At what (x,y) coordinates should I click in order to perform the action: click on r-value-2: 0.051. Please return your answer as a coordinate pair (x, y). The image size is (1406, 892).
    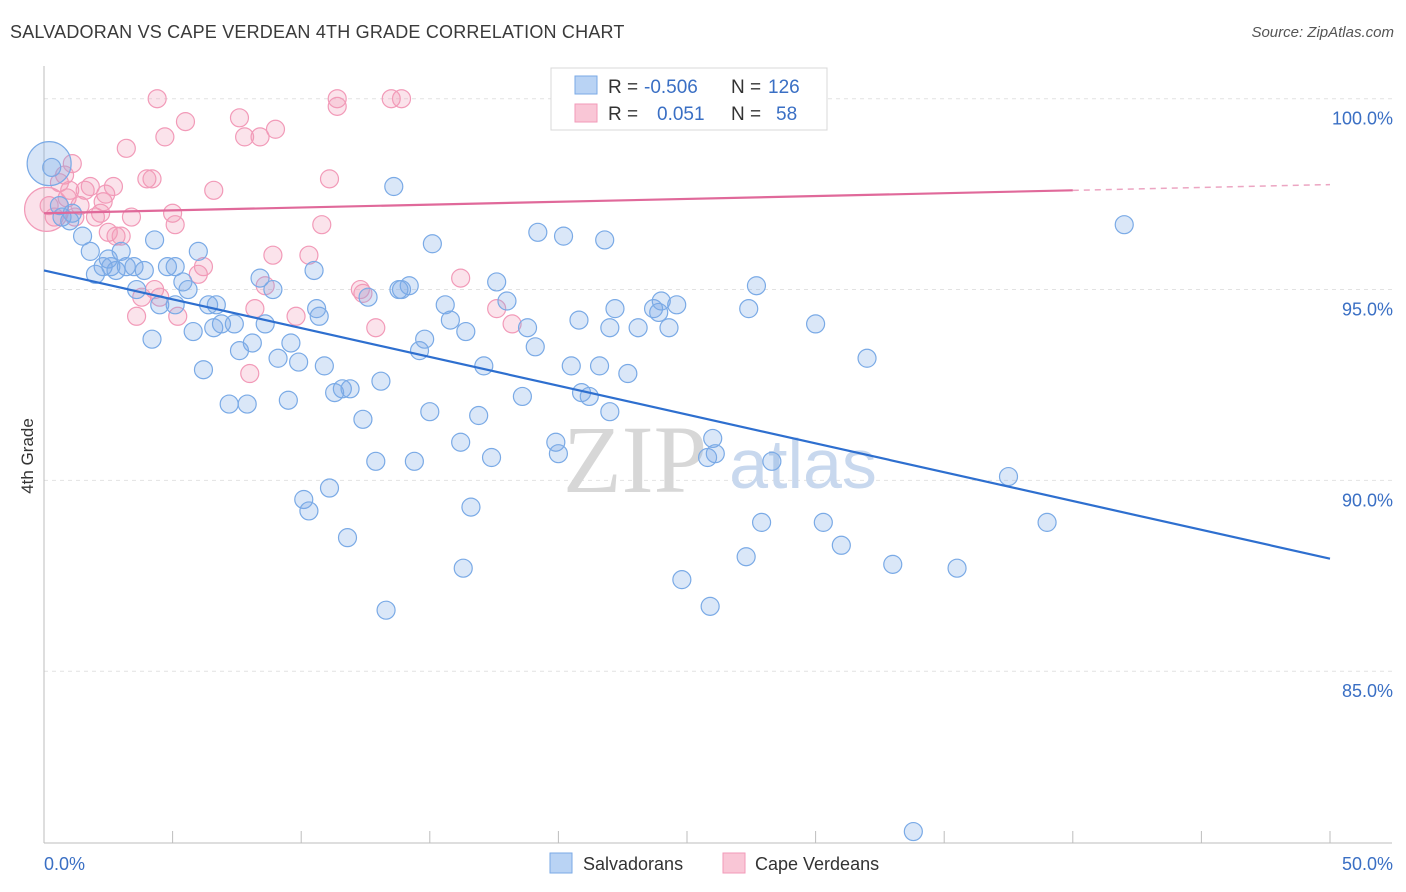
    Looking at the image, I should click on (681, 114).